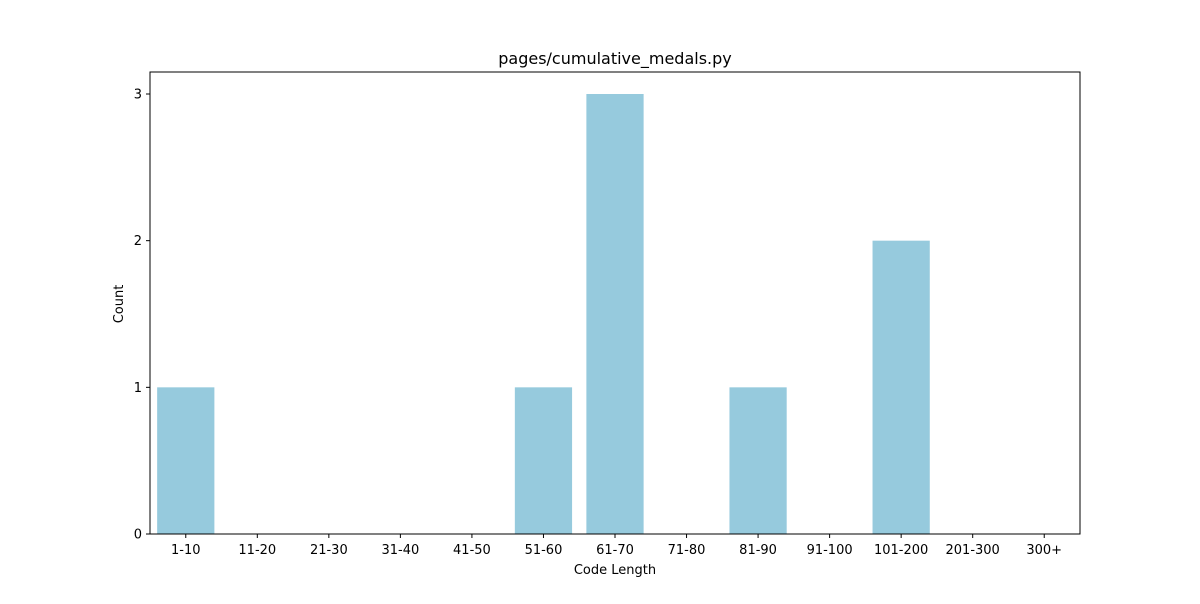 Image resolution: width=1200 pixels, height=604 pixels. What do you see at coordinates (1044, 550) in the screenshot?
I see `x-tick-label: 300+` at bounding box center [1044, 550].